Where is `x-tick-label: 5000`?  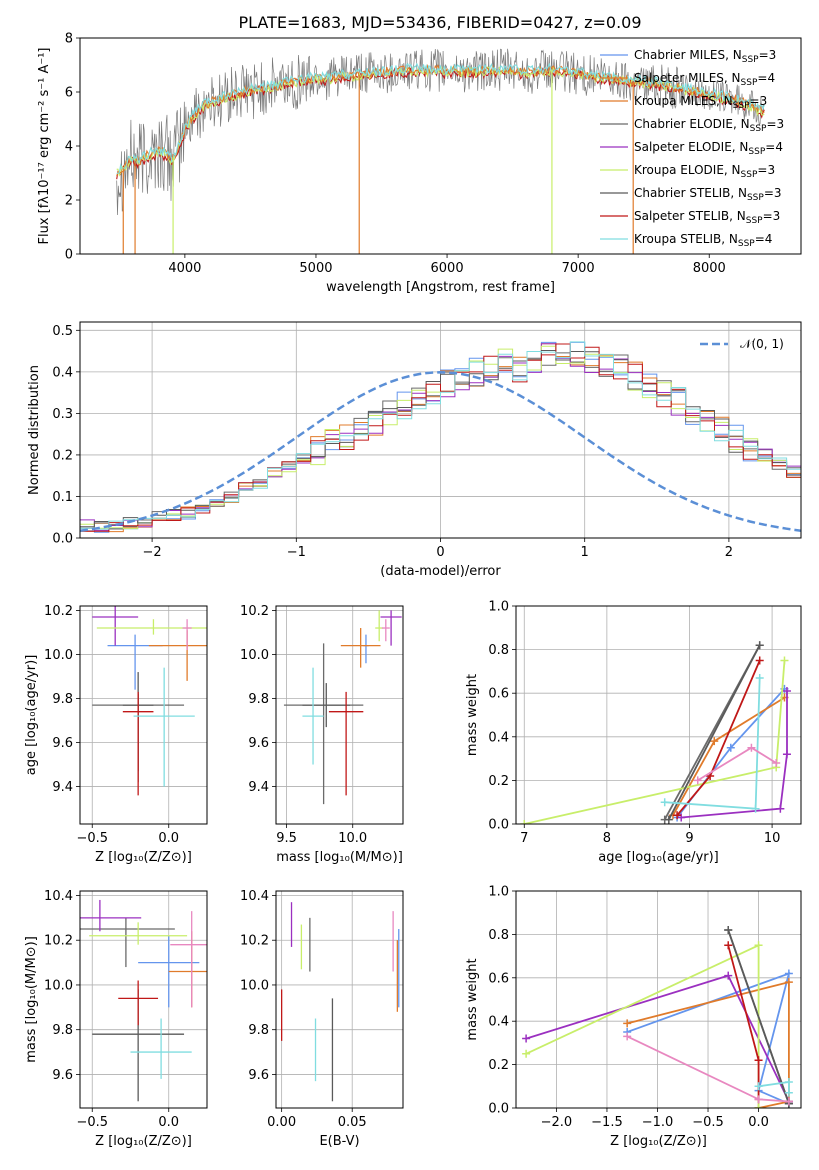
x-tick-label: 5000 is located at coordinates (315, 268).